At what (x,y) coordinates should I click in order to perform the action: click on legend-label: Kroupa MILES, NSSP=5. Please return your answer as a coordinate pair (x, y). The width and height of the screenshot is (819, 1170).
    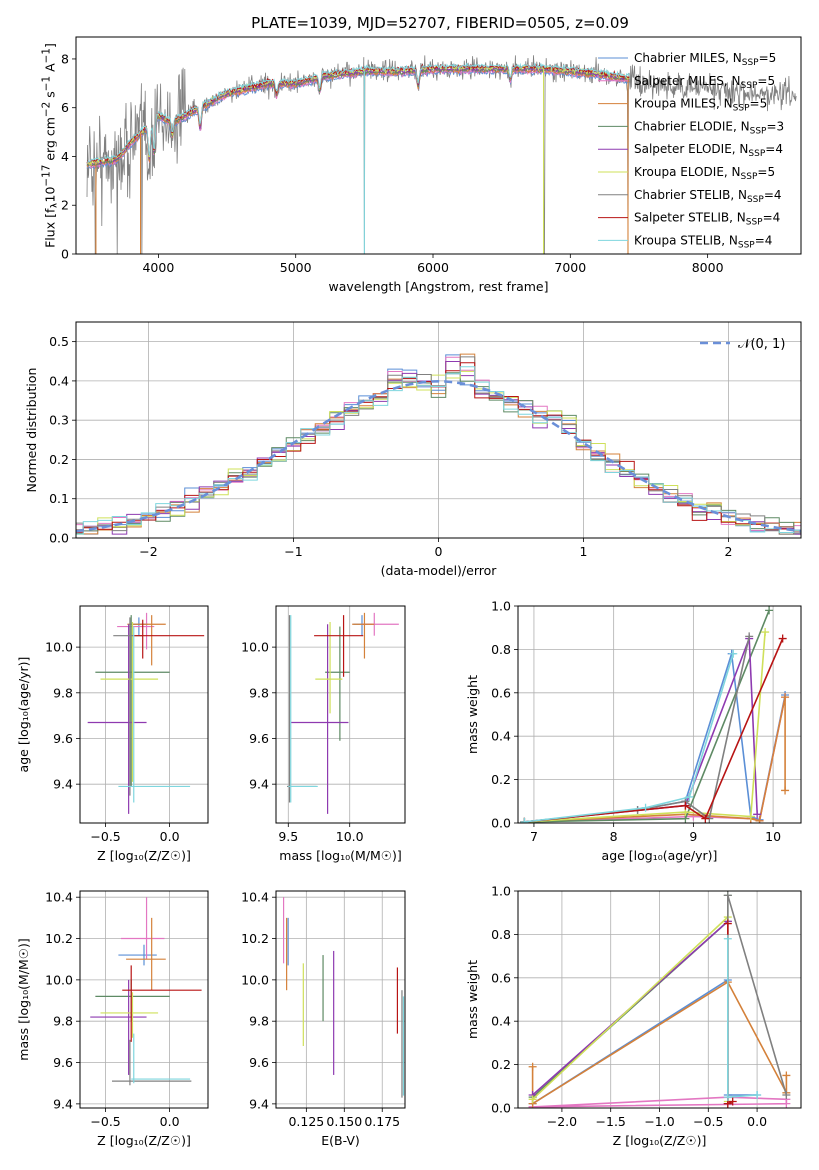
    Looking at the image, I should click on (700, 105).